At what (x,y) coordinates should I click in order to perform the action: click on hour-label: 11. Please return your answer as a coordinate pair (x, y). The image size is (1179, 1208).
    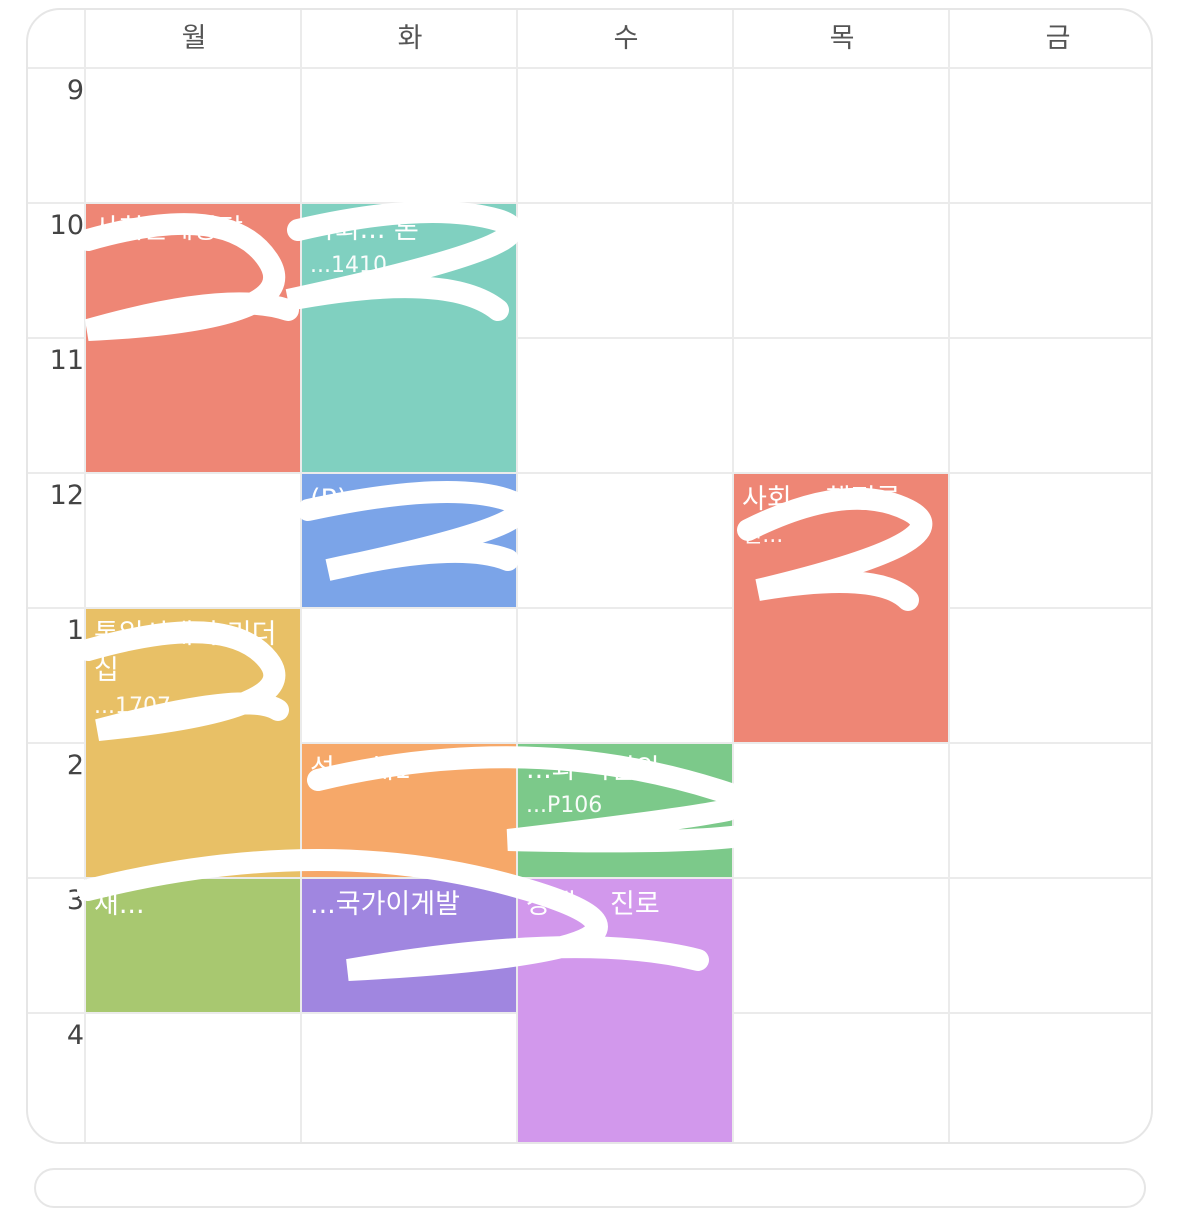
    Looking at the image, I should click on (66, 360).